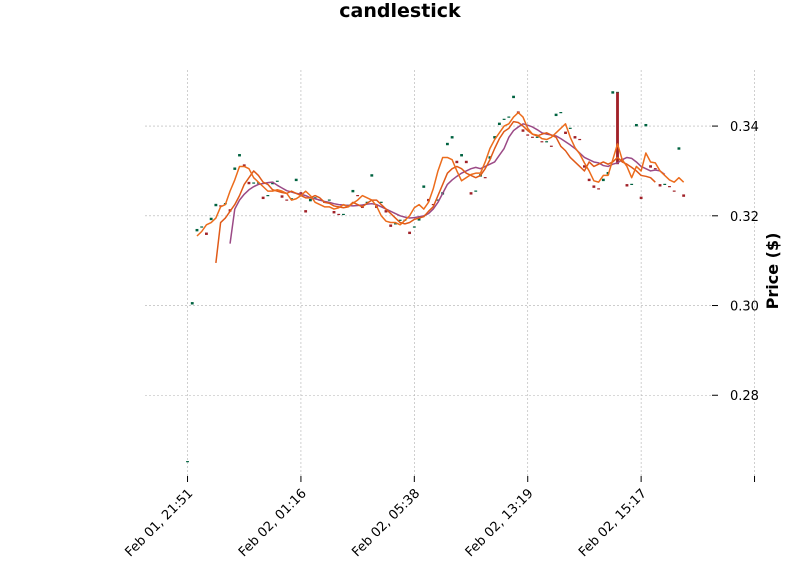  Describe the element at coordinates (500, 523) in the screenshot. I see `x-tick-label: Feb 02, 13:19` at that location.